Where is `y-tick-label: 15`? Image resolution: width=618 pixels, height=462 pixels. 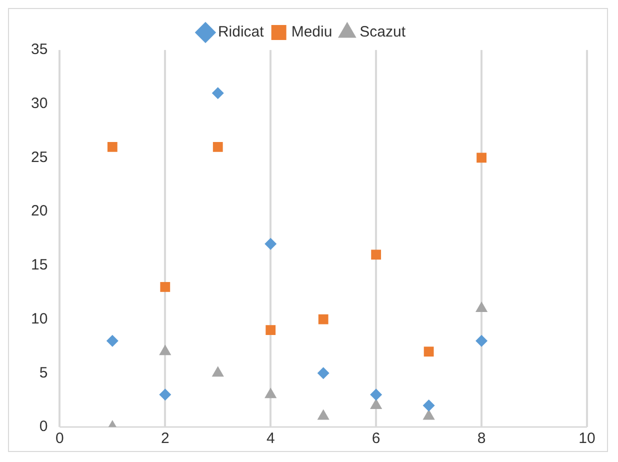 y-tick-label: 15 is located at coordinates (39, 265).